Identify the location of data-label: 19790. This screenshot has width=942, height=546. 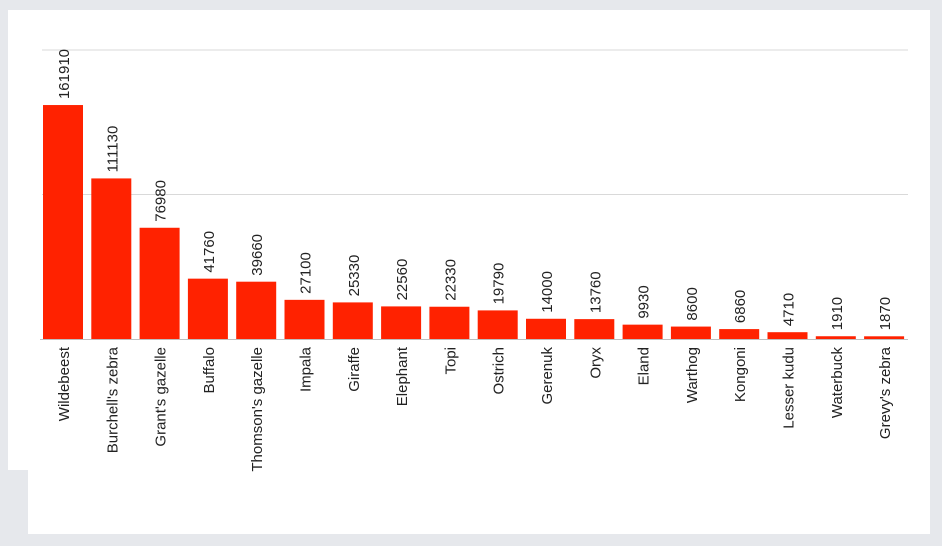
(499, 284).